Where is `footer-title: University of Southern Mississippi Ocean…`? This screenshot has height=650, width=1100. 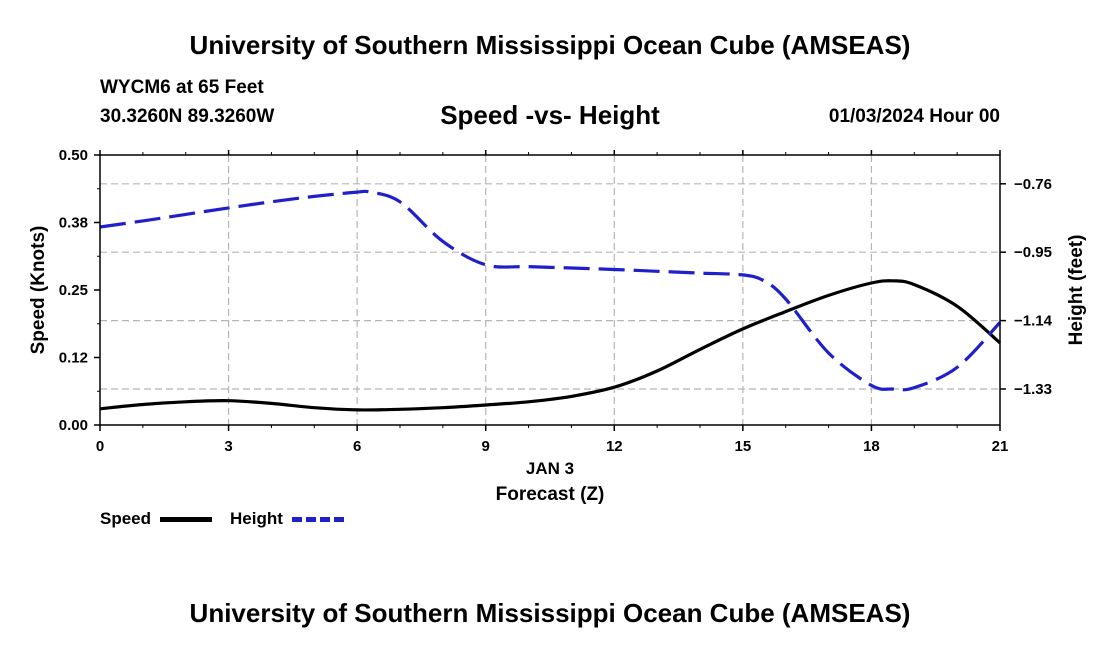
footer-title: University of Southern Mississippi Ocean… is located at coordinates (550, 613).